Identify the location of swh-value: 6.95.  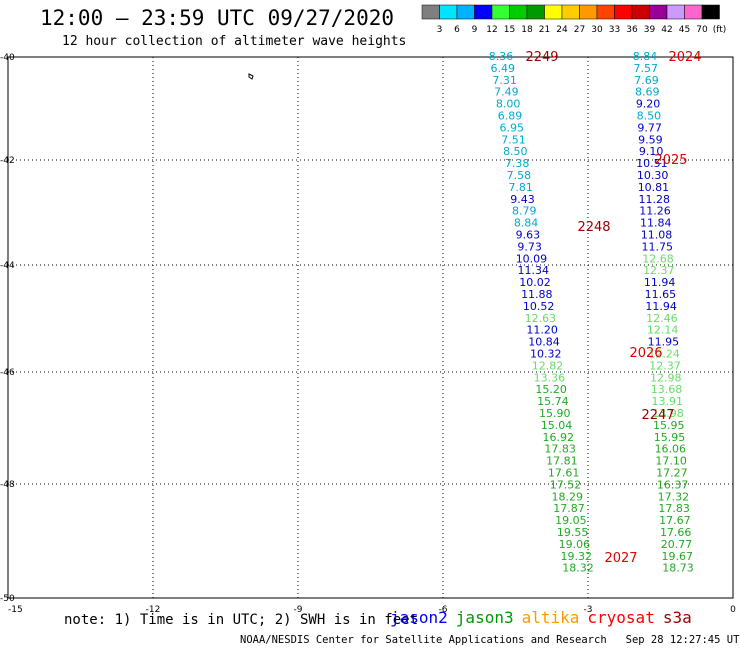
(511, 127).